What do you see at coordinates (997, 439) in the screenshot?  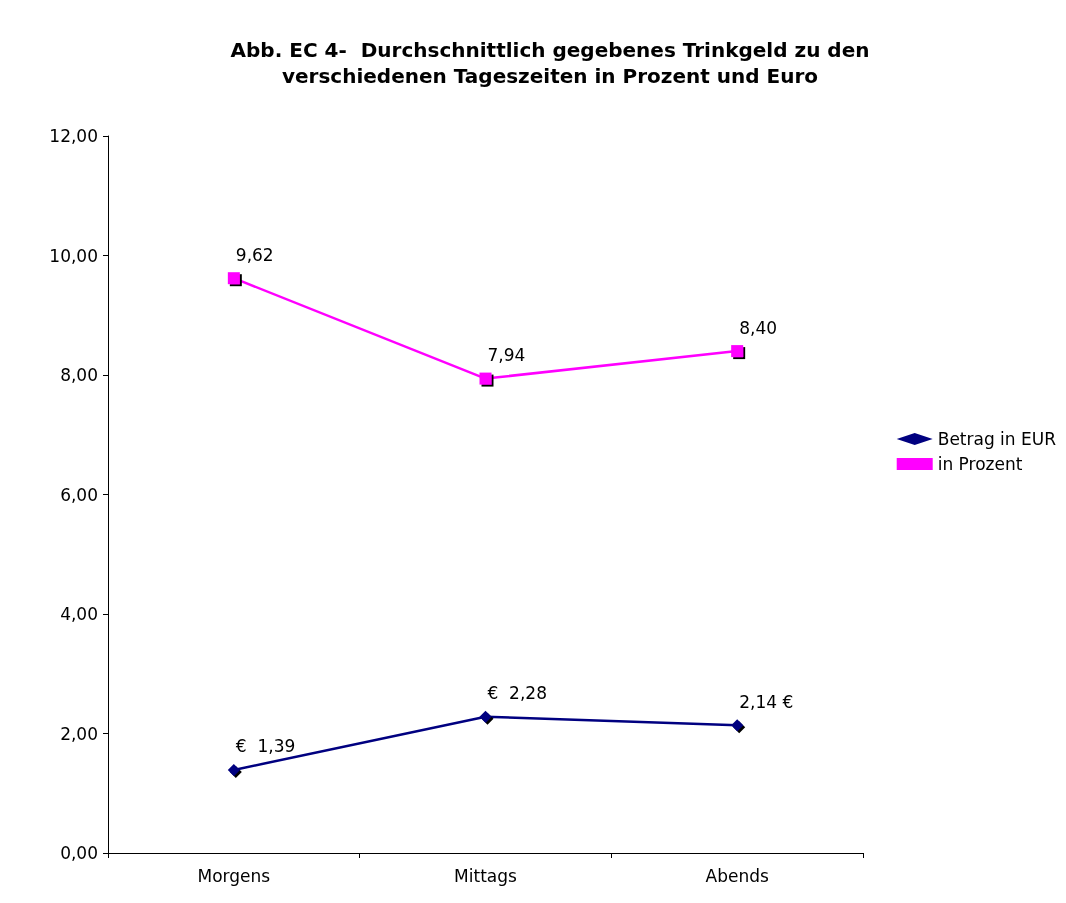 I see `legend-label: Betrag in EUR` at bounding box center [997, 439].